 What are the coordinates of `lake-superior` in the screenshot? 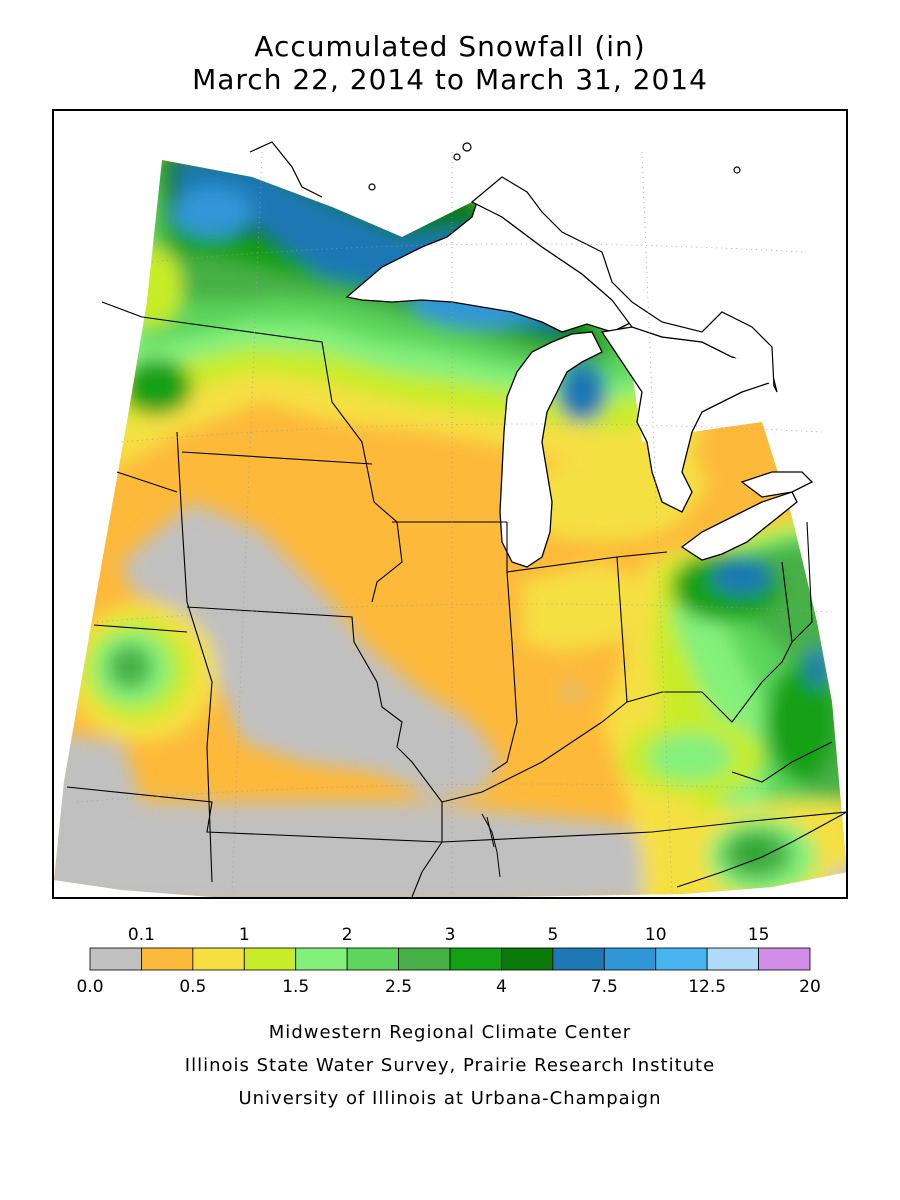 It's located at (489, 267).